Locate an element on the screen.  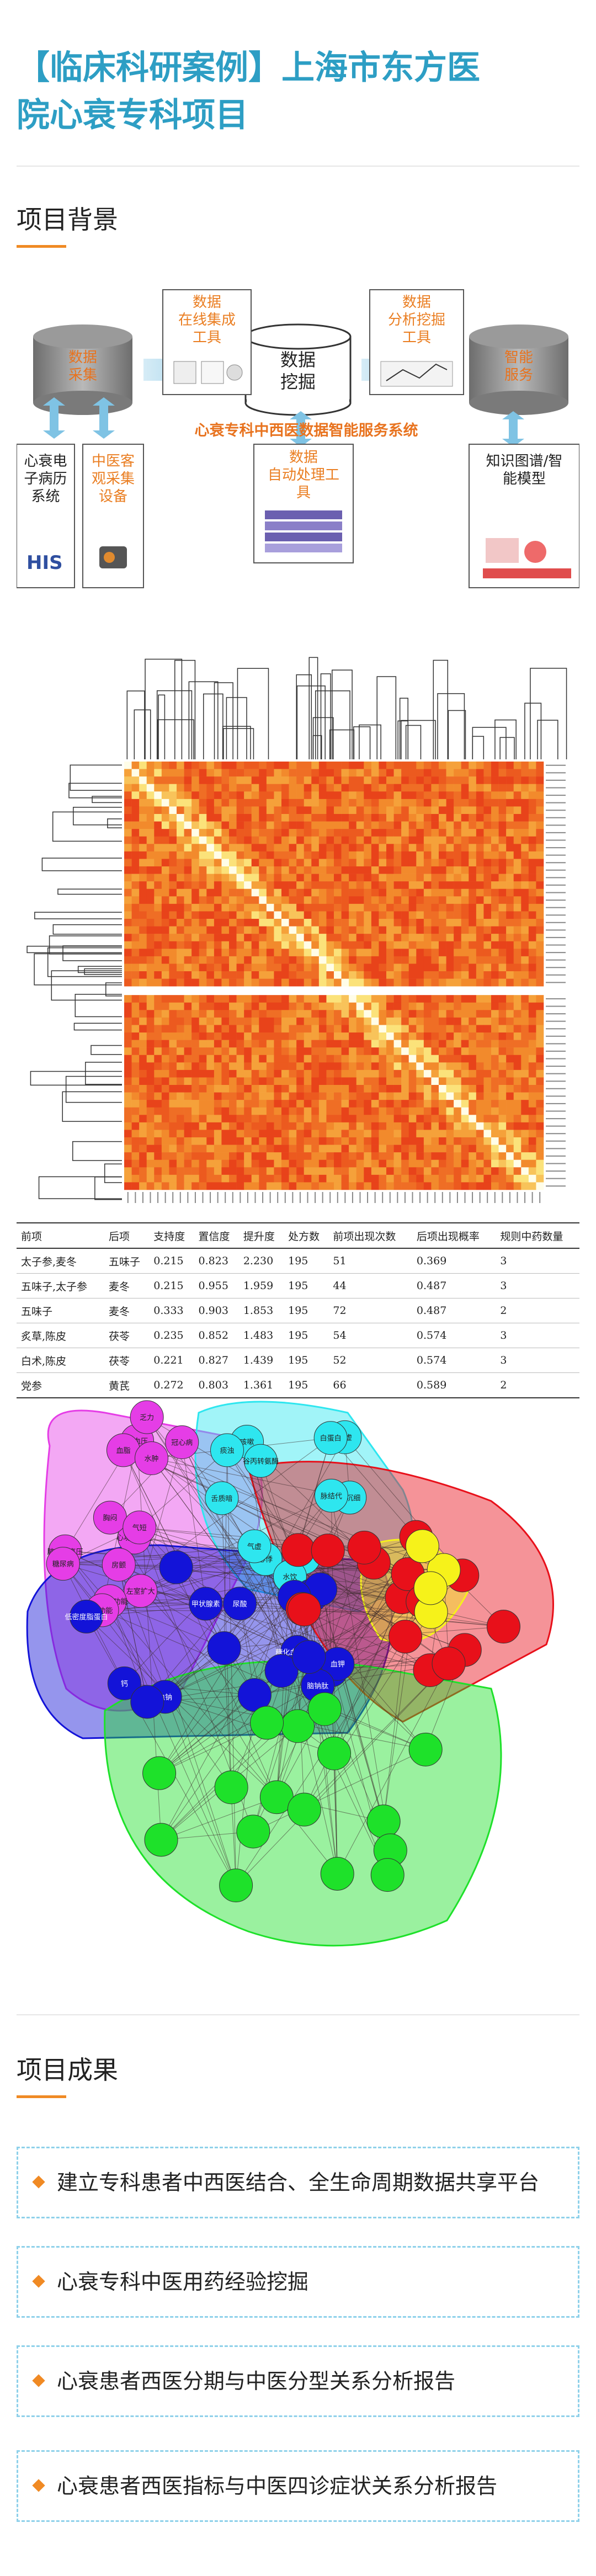
table-cell: 2 is located at coordinates (537, 1310).